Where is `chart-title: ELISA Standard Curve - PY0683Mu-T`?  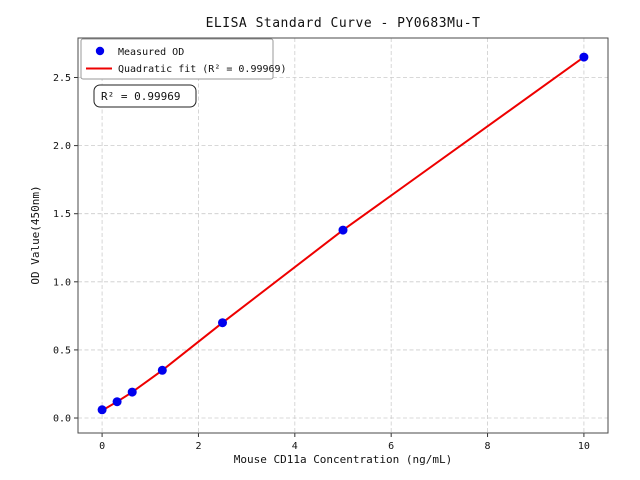 chart-title: ELISA Standard Curve - PY0683Mu-T is located at coordinates (343, 23).